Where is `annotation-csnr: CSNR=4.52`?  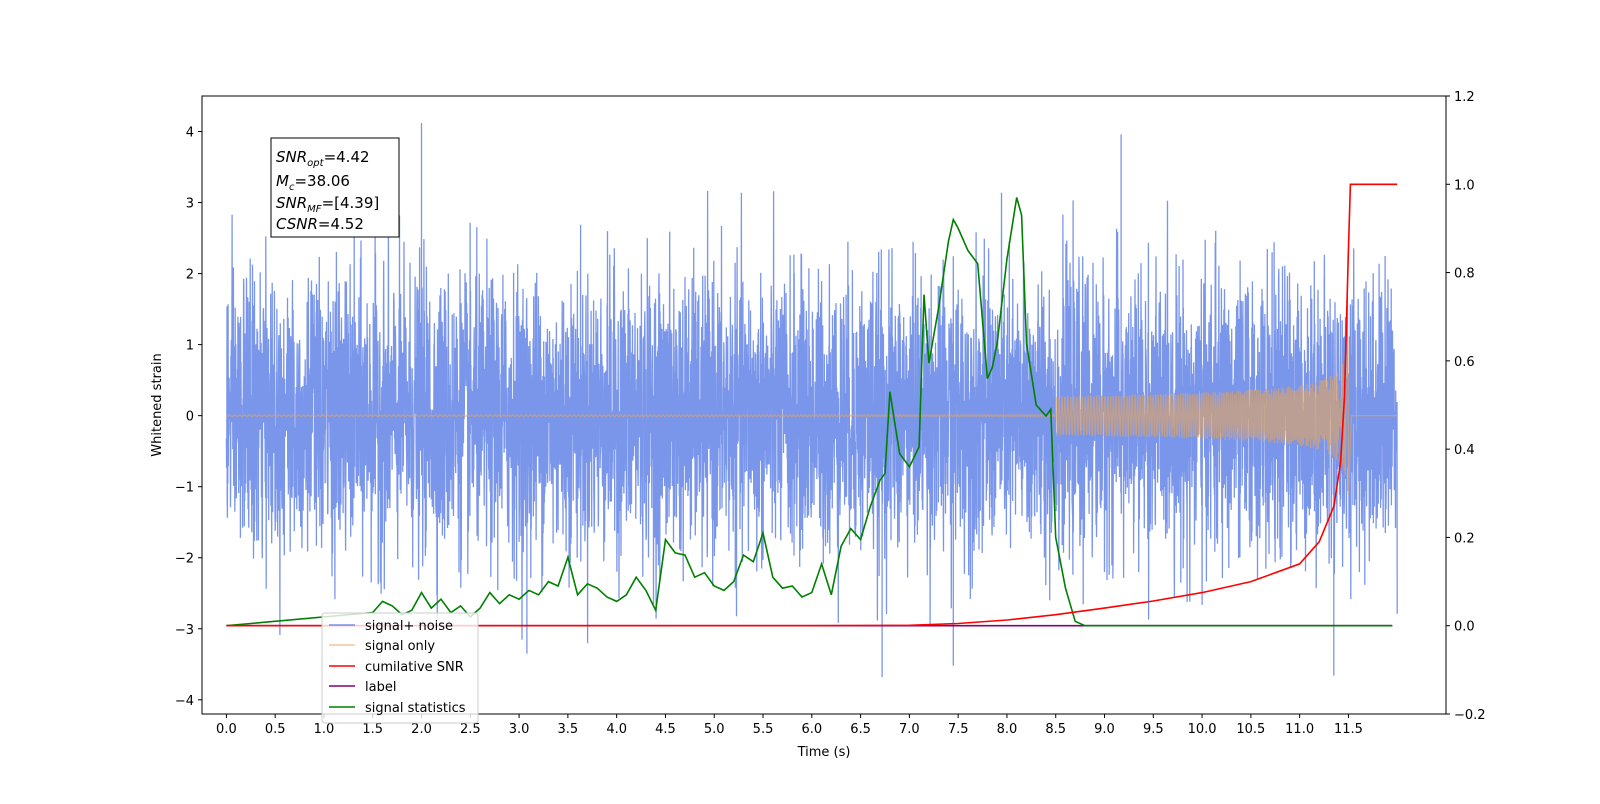
annotation-csnr: CSNR=4.52 is located at coordinates (320, 224).